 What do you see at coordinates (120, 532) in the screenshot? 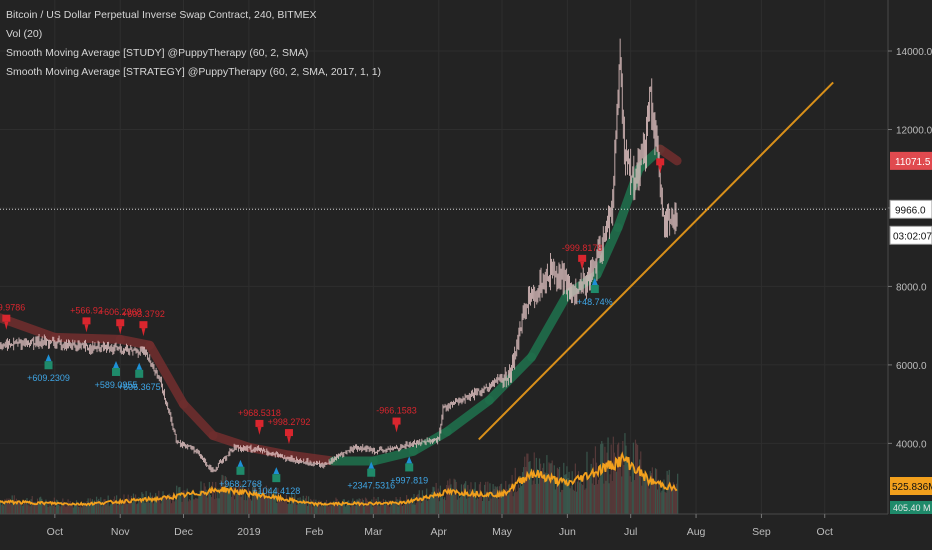
I see `time-tick-1: Nov` at bounding box center [120, 532].